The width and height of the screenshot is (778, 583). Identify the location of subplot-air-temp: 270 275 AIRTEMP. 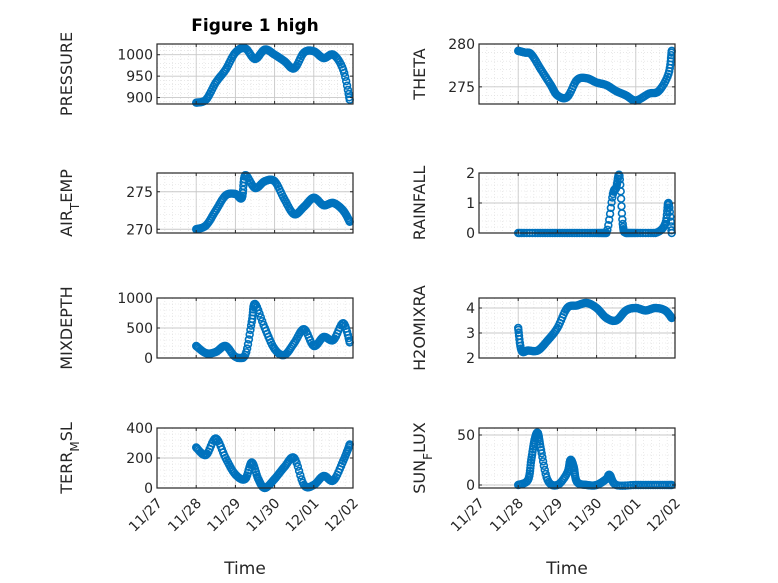
(205, 203).